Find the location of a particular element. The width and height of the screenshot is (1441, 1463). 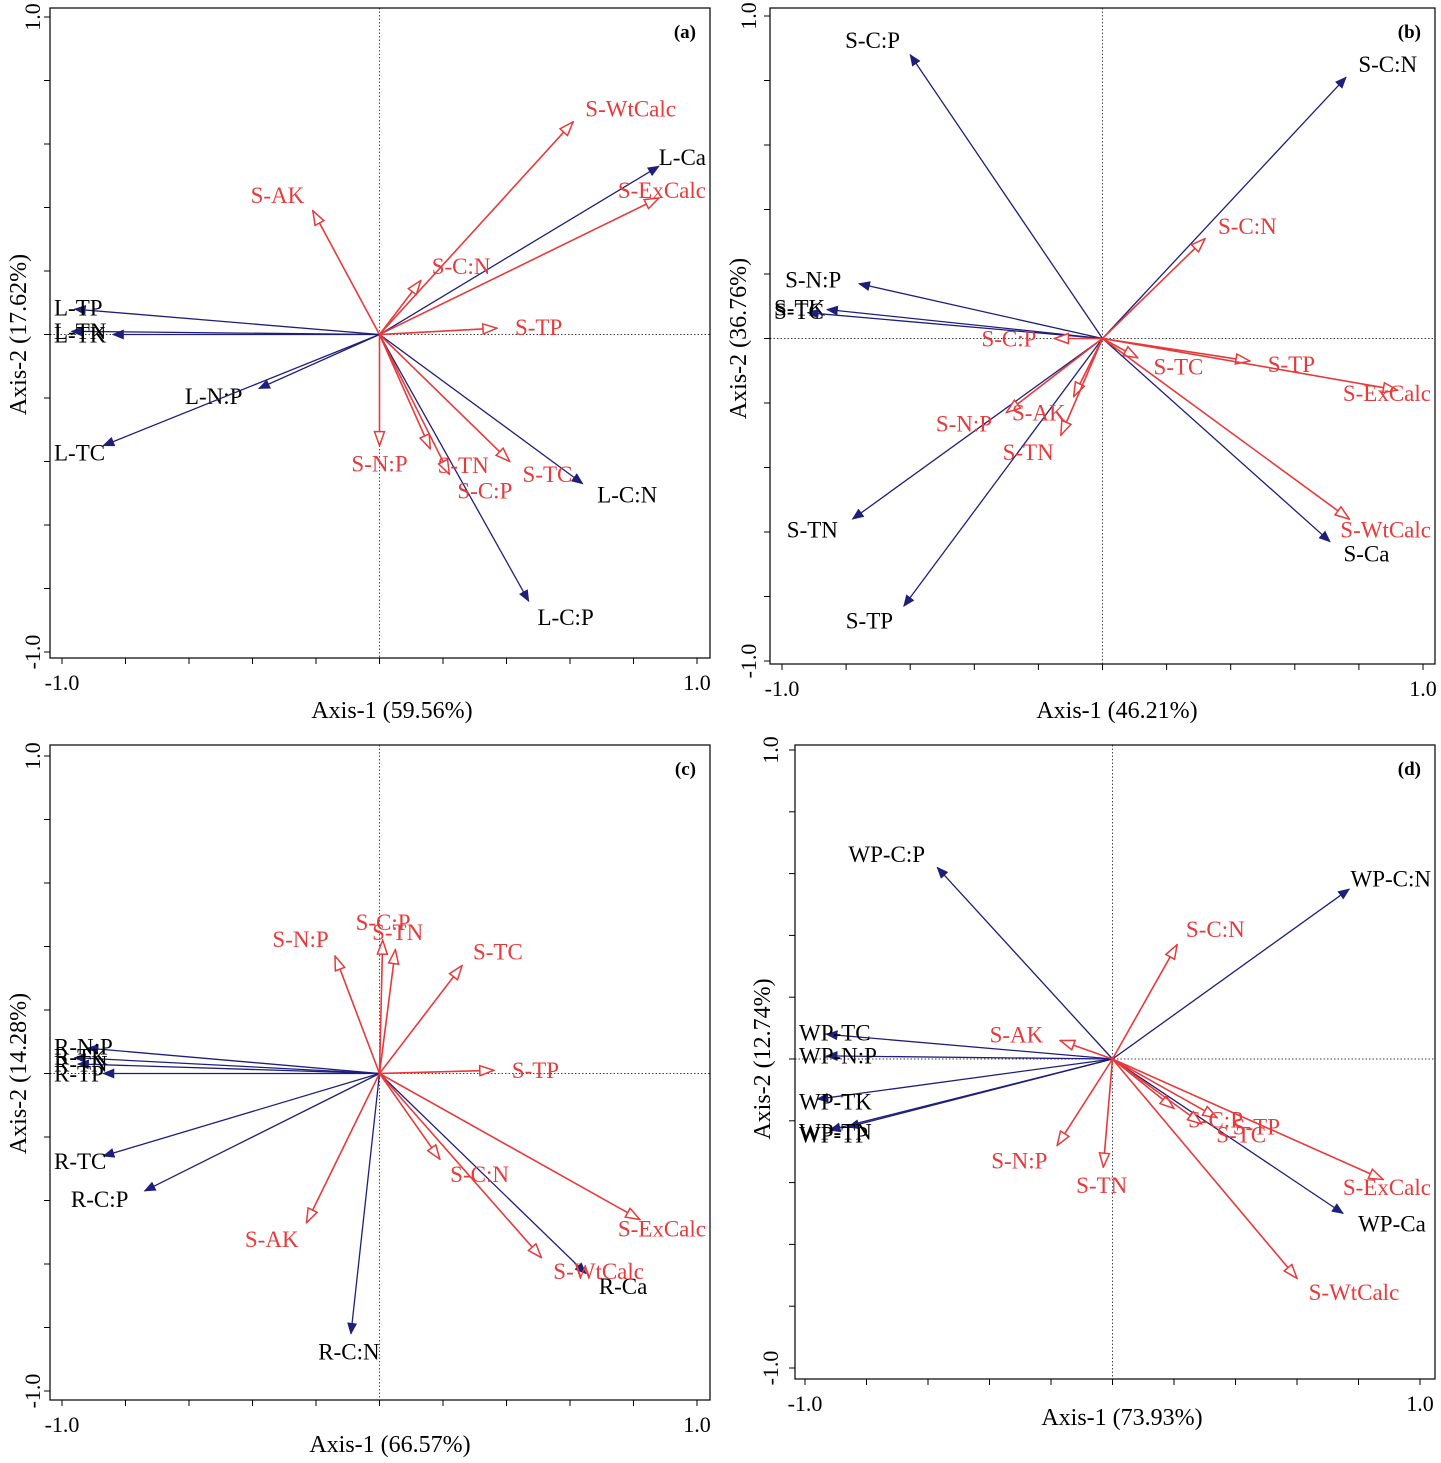

species-vector-r-tk is located at coordinates (226, 1064).